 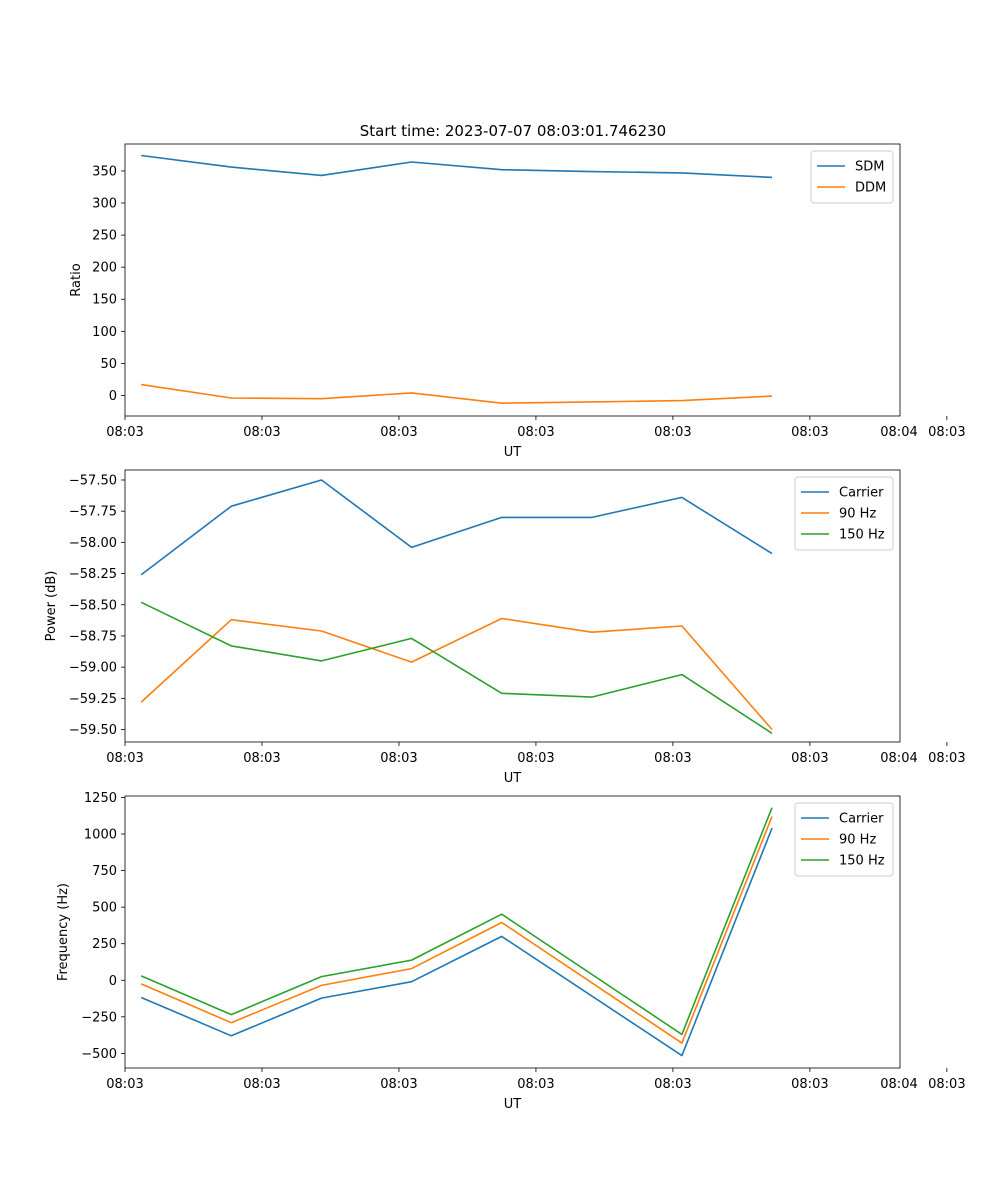 I want to click on y-tick-label: 150, so click(x=104, y=300).